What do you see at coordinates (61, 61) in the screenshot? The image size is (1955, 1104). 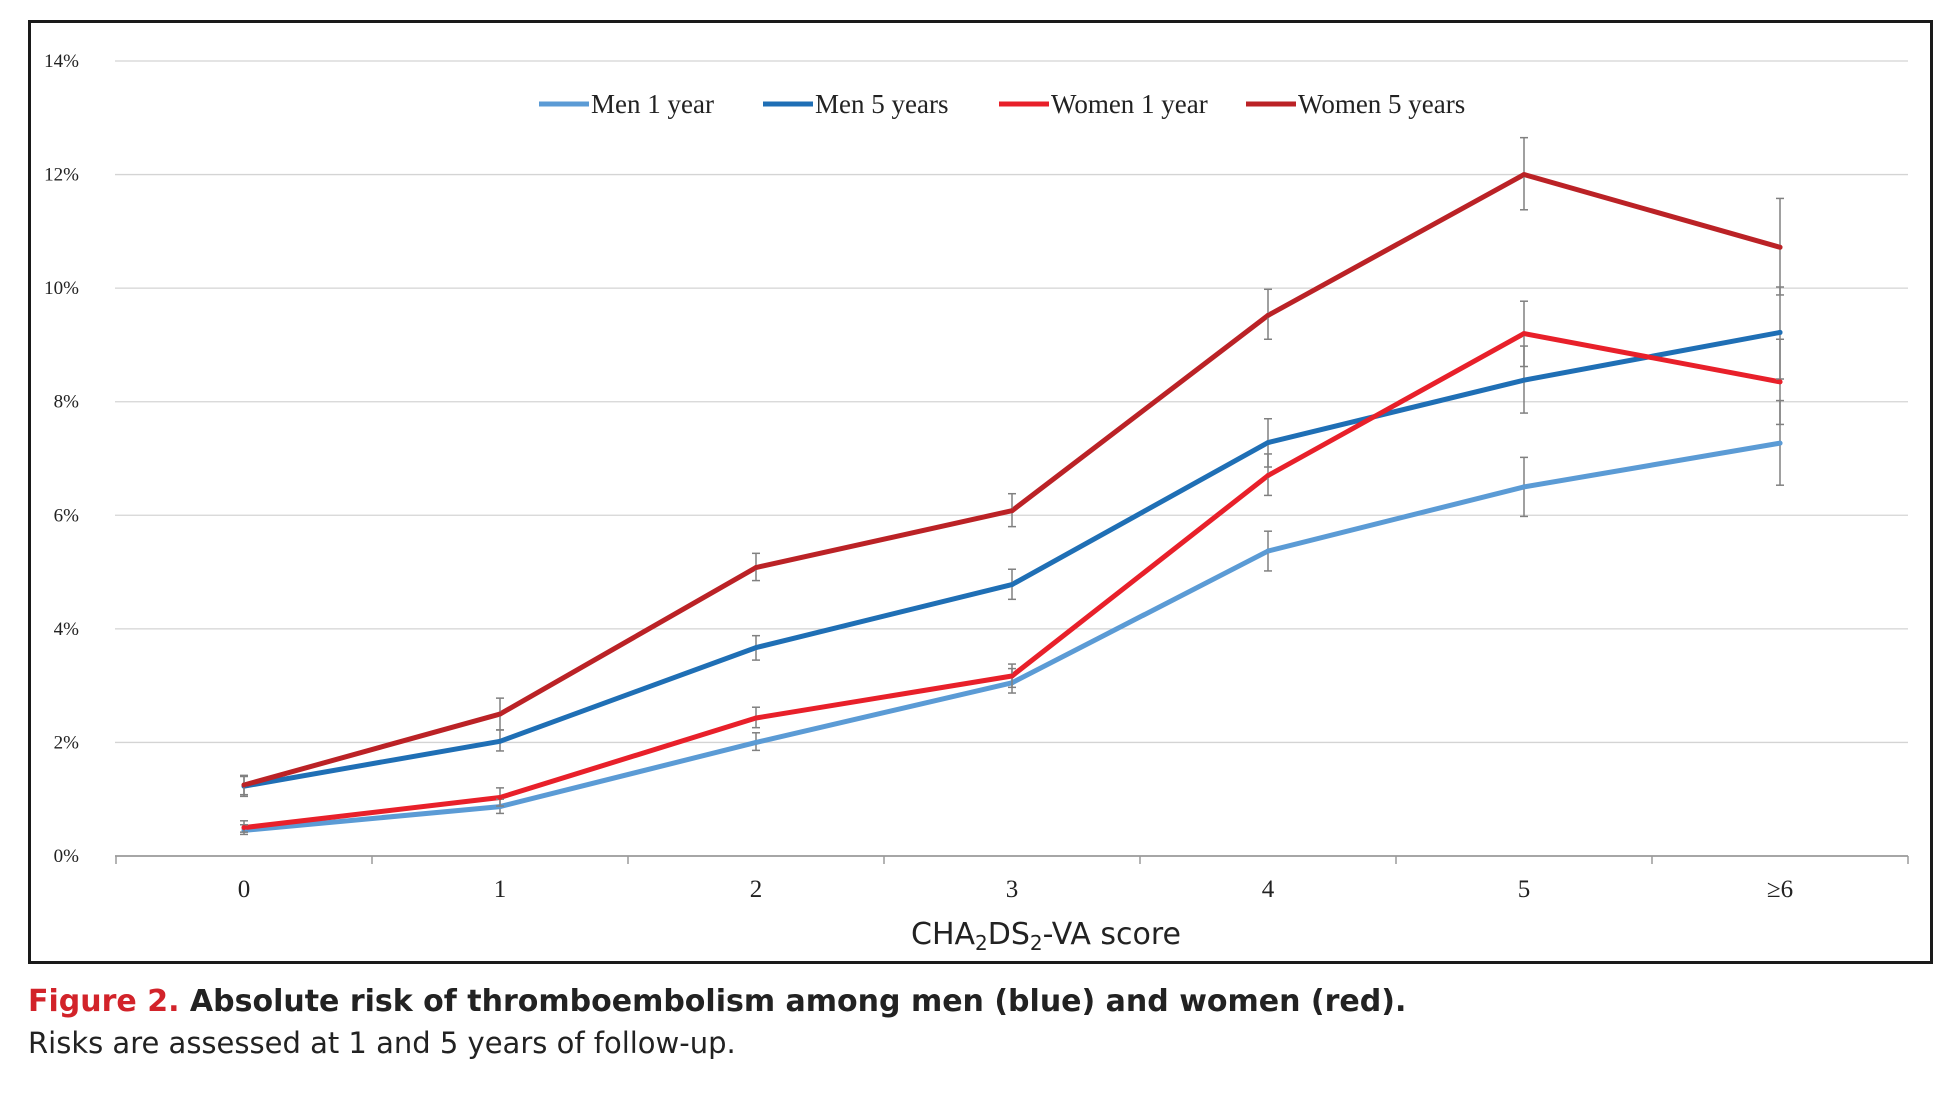 I see `y-tick-label: 14%` at bounding box center [61, 61].